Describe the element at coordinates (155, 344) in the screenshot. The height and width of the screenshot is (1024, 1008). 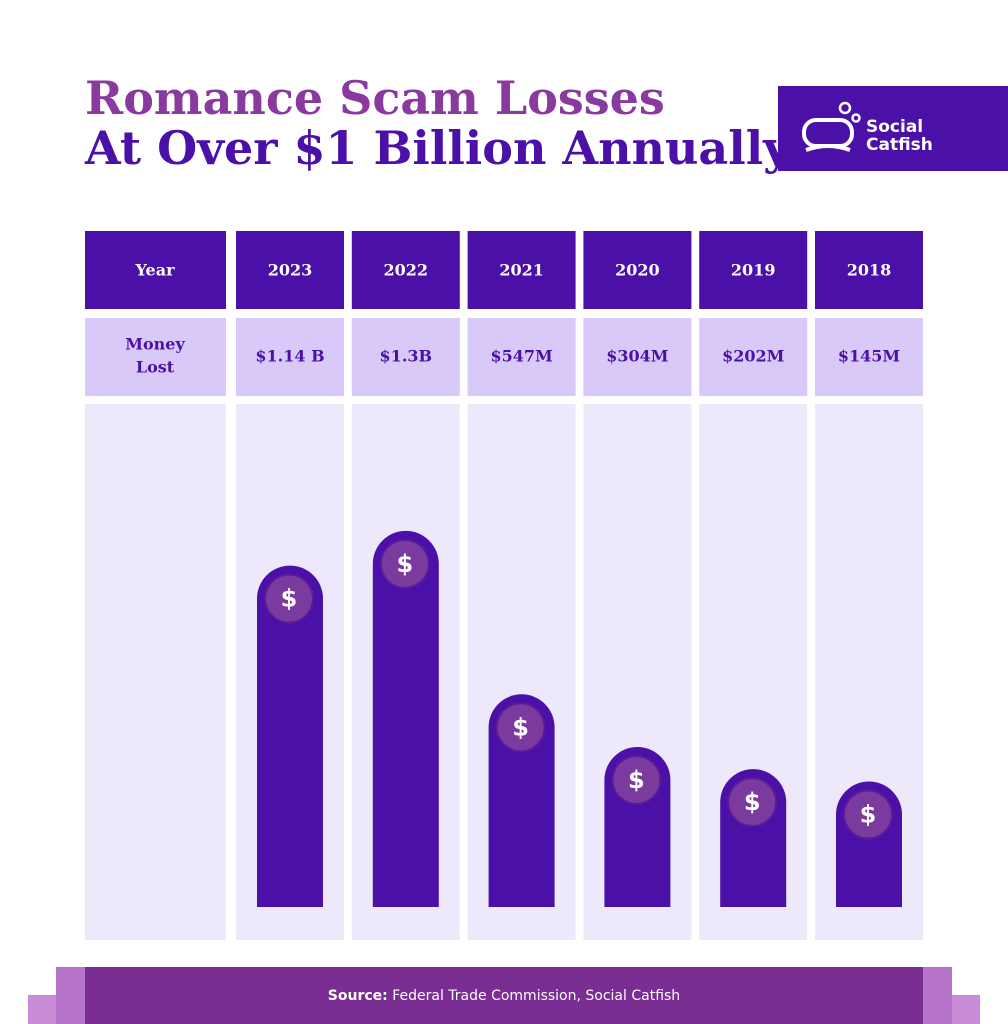
I see `row-label: Money` at that location.